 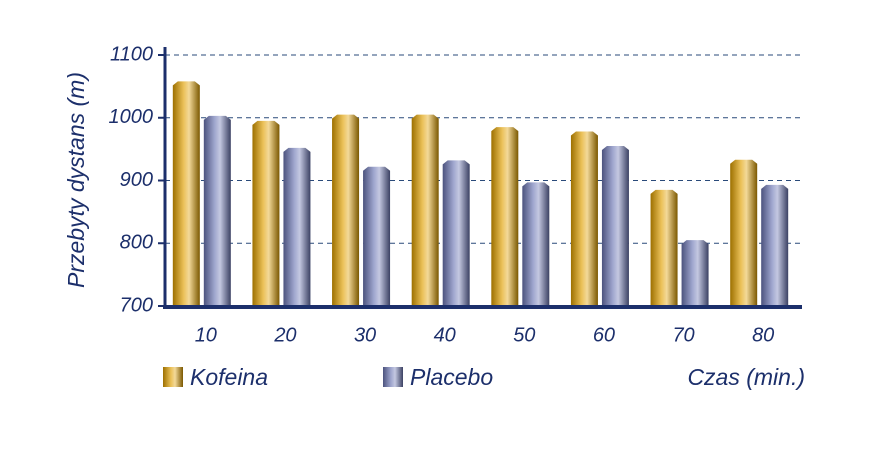 What do you see at coordinates (365, 335) in the screenshot?
I see `x-tick-label: 30` at bounding box center [365, 335].